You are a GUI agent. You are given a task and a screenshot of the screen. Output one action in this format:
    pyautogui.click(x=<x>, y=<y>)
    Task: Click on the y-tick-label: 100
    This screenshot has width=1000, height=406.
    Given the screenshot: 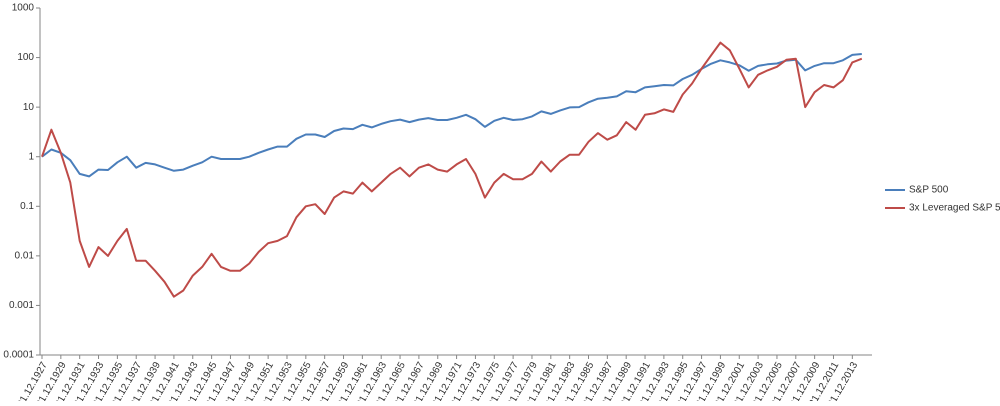 What is the action you would take?
    pyautogui.click(x=25, y=57)
    